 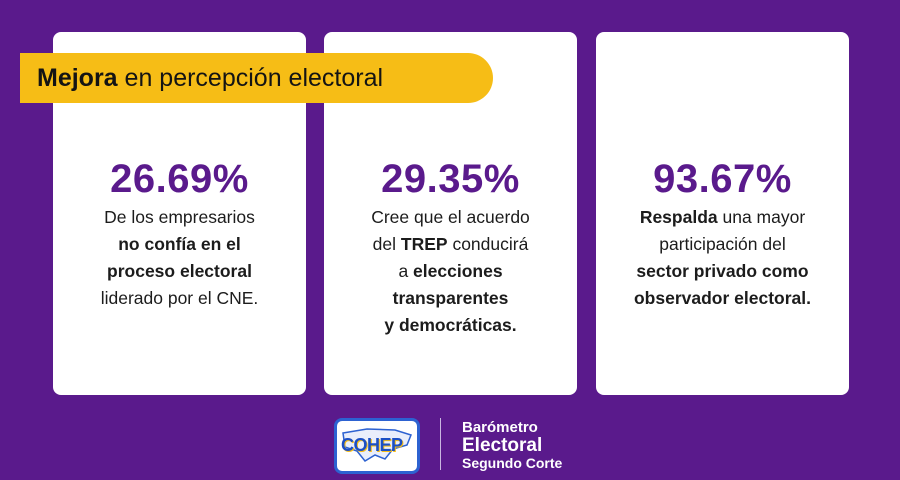 I want to click on description-line: sector privado como, so click(x=722, y=271).